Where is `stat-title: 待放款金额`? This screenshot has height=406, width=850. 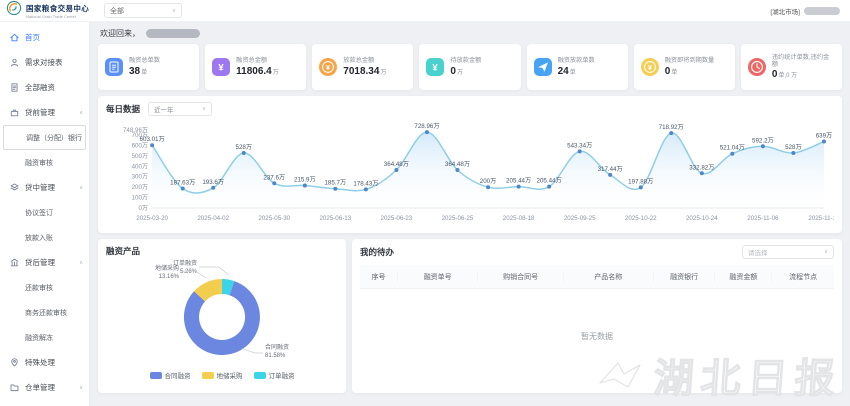 stat-title: 待放款金额 is located at coordinates (466, 61).